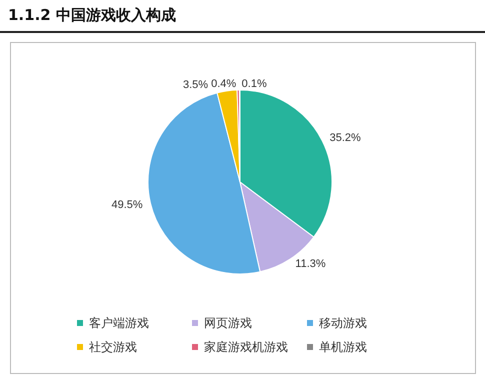  I want to click on legend-label: 移动游戏, so click(343, 323).